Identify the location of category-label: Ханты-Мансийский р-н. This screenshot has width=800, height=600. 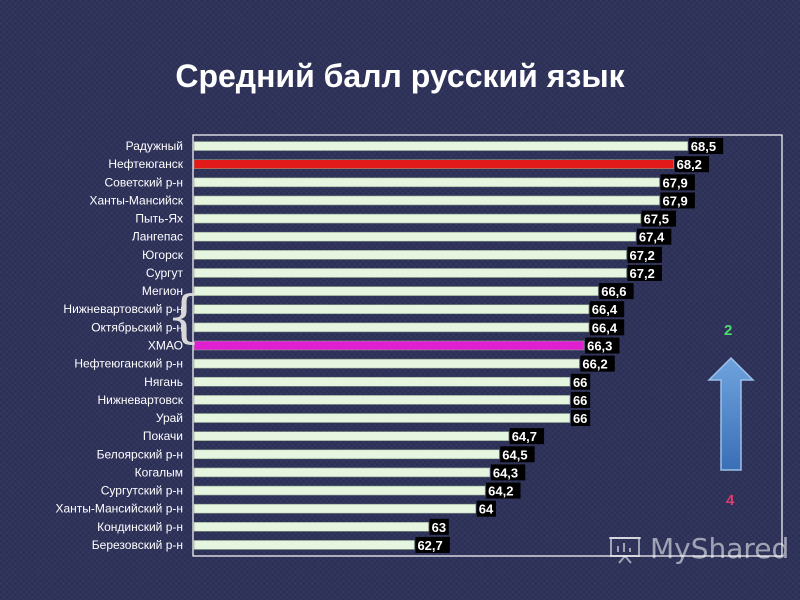
(119, 509).